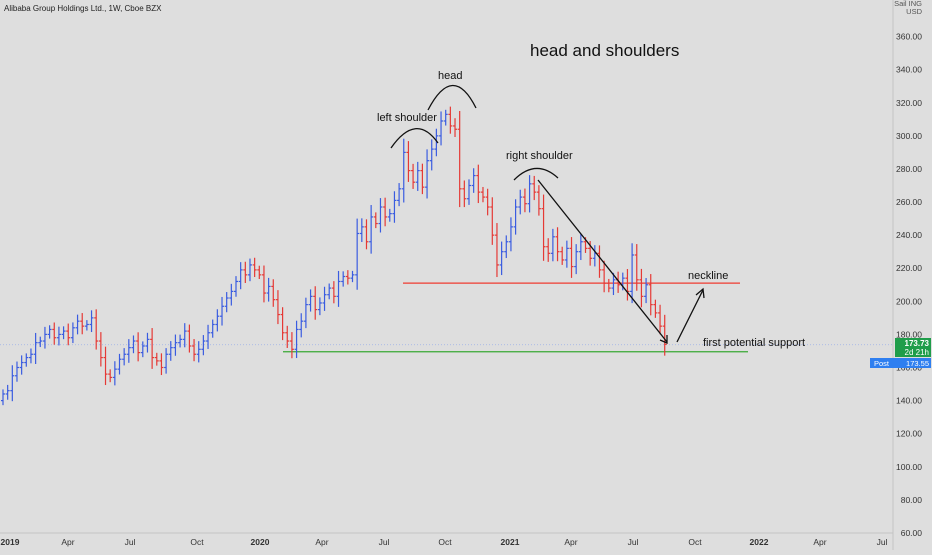 This screenshot has width=932, height=555. Describe the element at coordinates (604, 50) in the screenshot. I see `chart-title: head and shoulders` at that location.